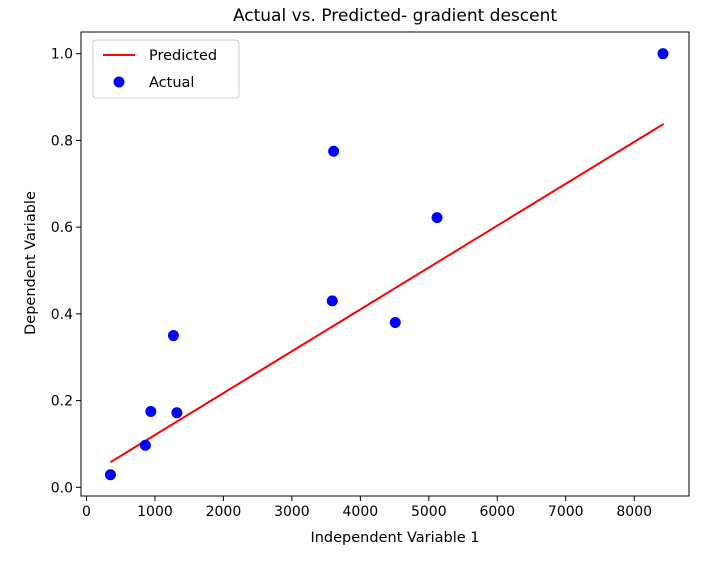 The height and width of the screenshot is (561, 728). Describe the element at coordinates (62, 228) in the screenshot. I see `y-tick-label: 0.6` at that location.